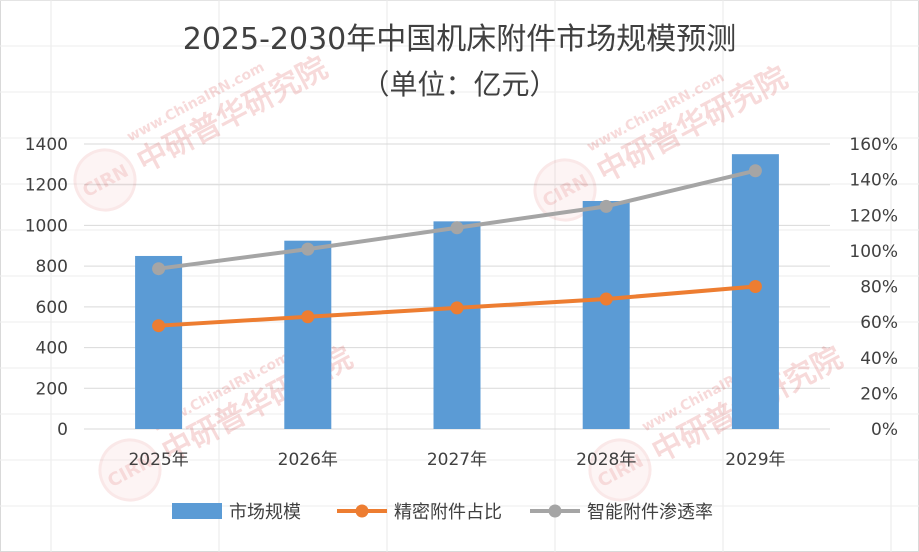 The height and width of the screenshot is (552, 919). What do you see at coordinates (46, 287) in the screenshot?
I see `y-left-axis: 0 200 400 600 800 1000 1200 1400` at bounding box center [46, 287].